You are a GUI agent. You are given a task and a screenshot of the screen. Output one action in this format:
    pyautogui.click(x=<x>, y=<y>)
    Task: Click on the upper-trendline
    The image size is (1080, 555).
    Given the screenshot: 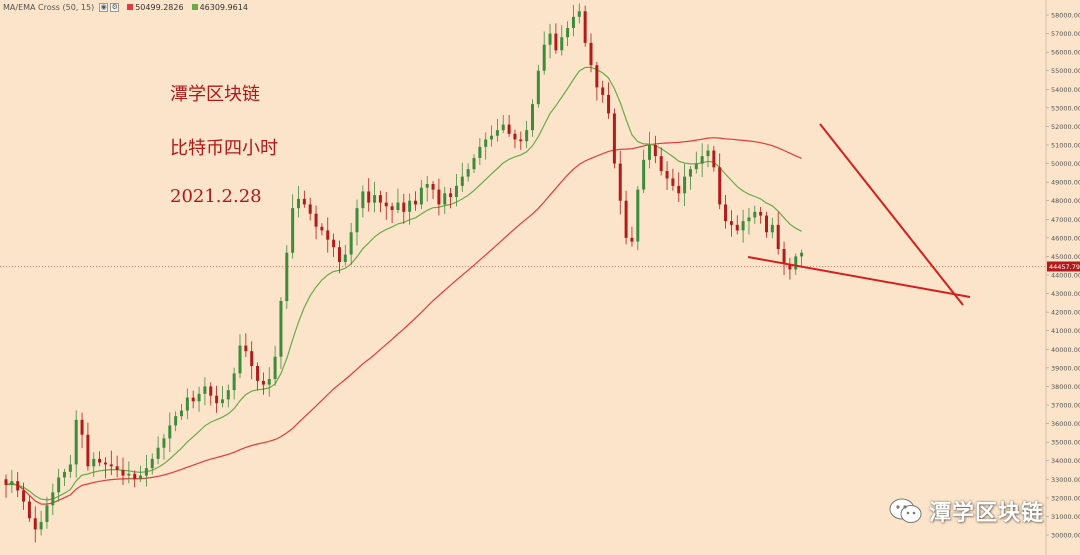 What is the action you would take?
    pyautogui.click(x=891, y=214)
    